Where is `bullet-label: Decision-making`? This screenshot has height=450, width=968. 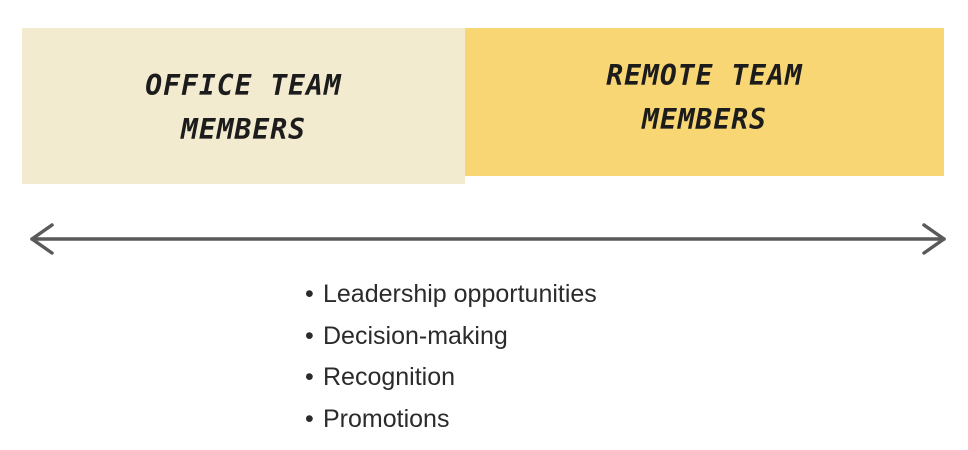
bullet-label: Decision-making is located at coordinates (415, 335).